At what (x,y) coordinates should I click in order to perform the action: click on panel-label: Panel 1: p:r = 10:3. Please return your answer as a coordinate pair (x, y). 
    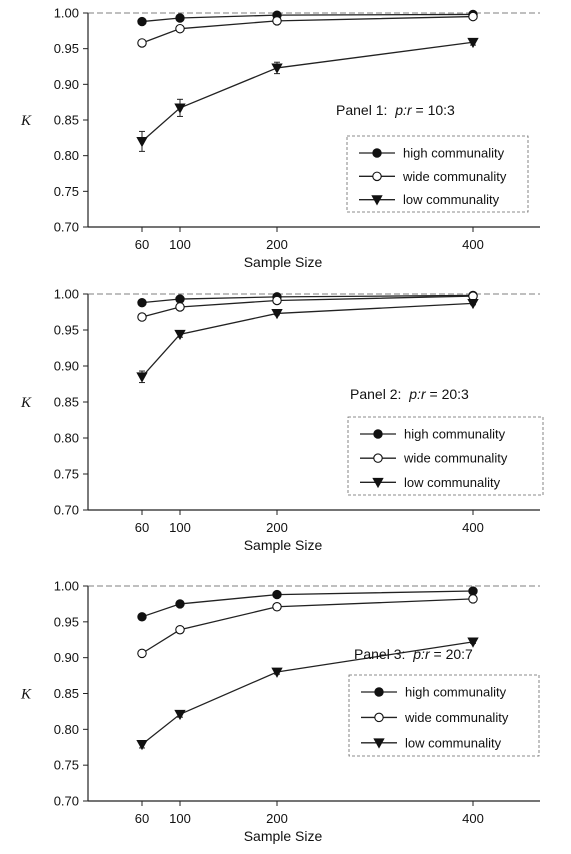
    Looking at the image, I should click on (395, 110).